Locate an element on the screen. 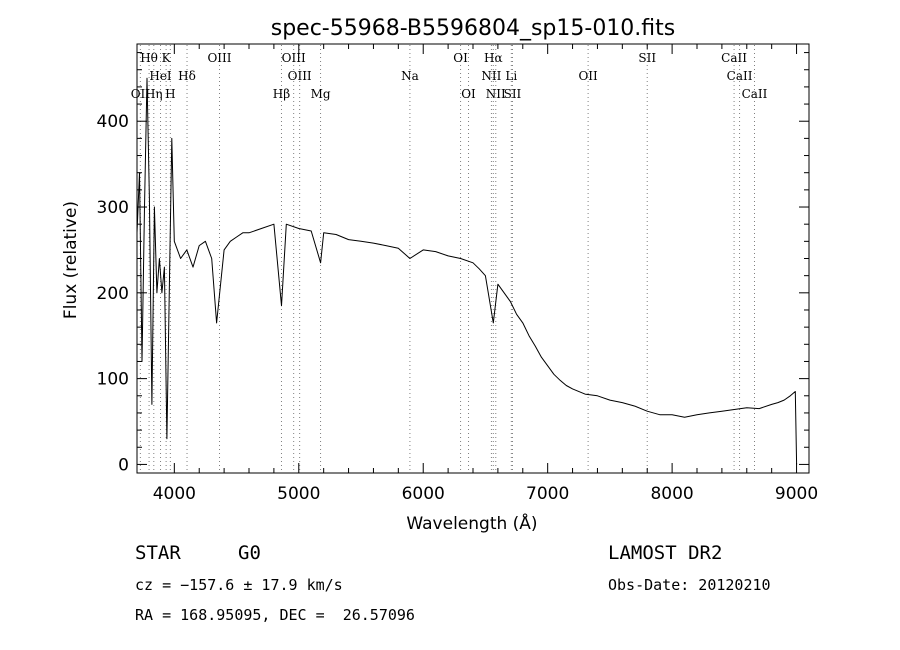 The width and height of the screenshot is (900, 650). x-axis-label: Wavelength (Å) is located at coordinates (471, 523).